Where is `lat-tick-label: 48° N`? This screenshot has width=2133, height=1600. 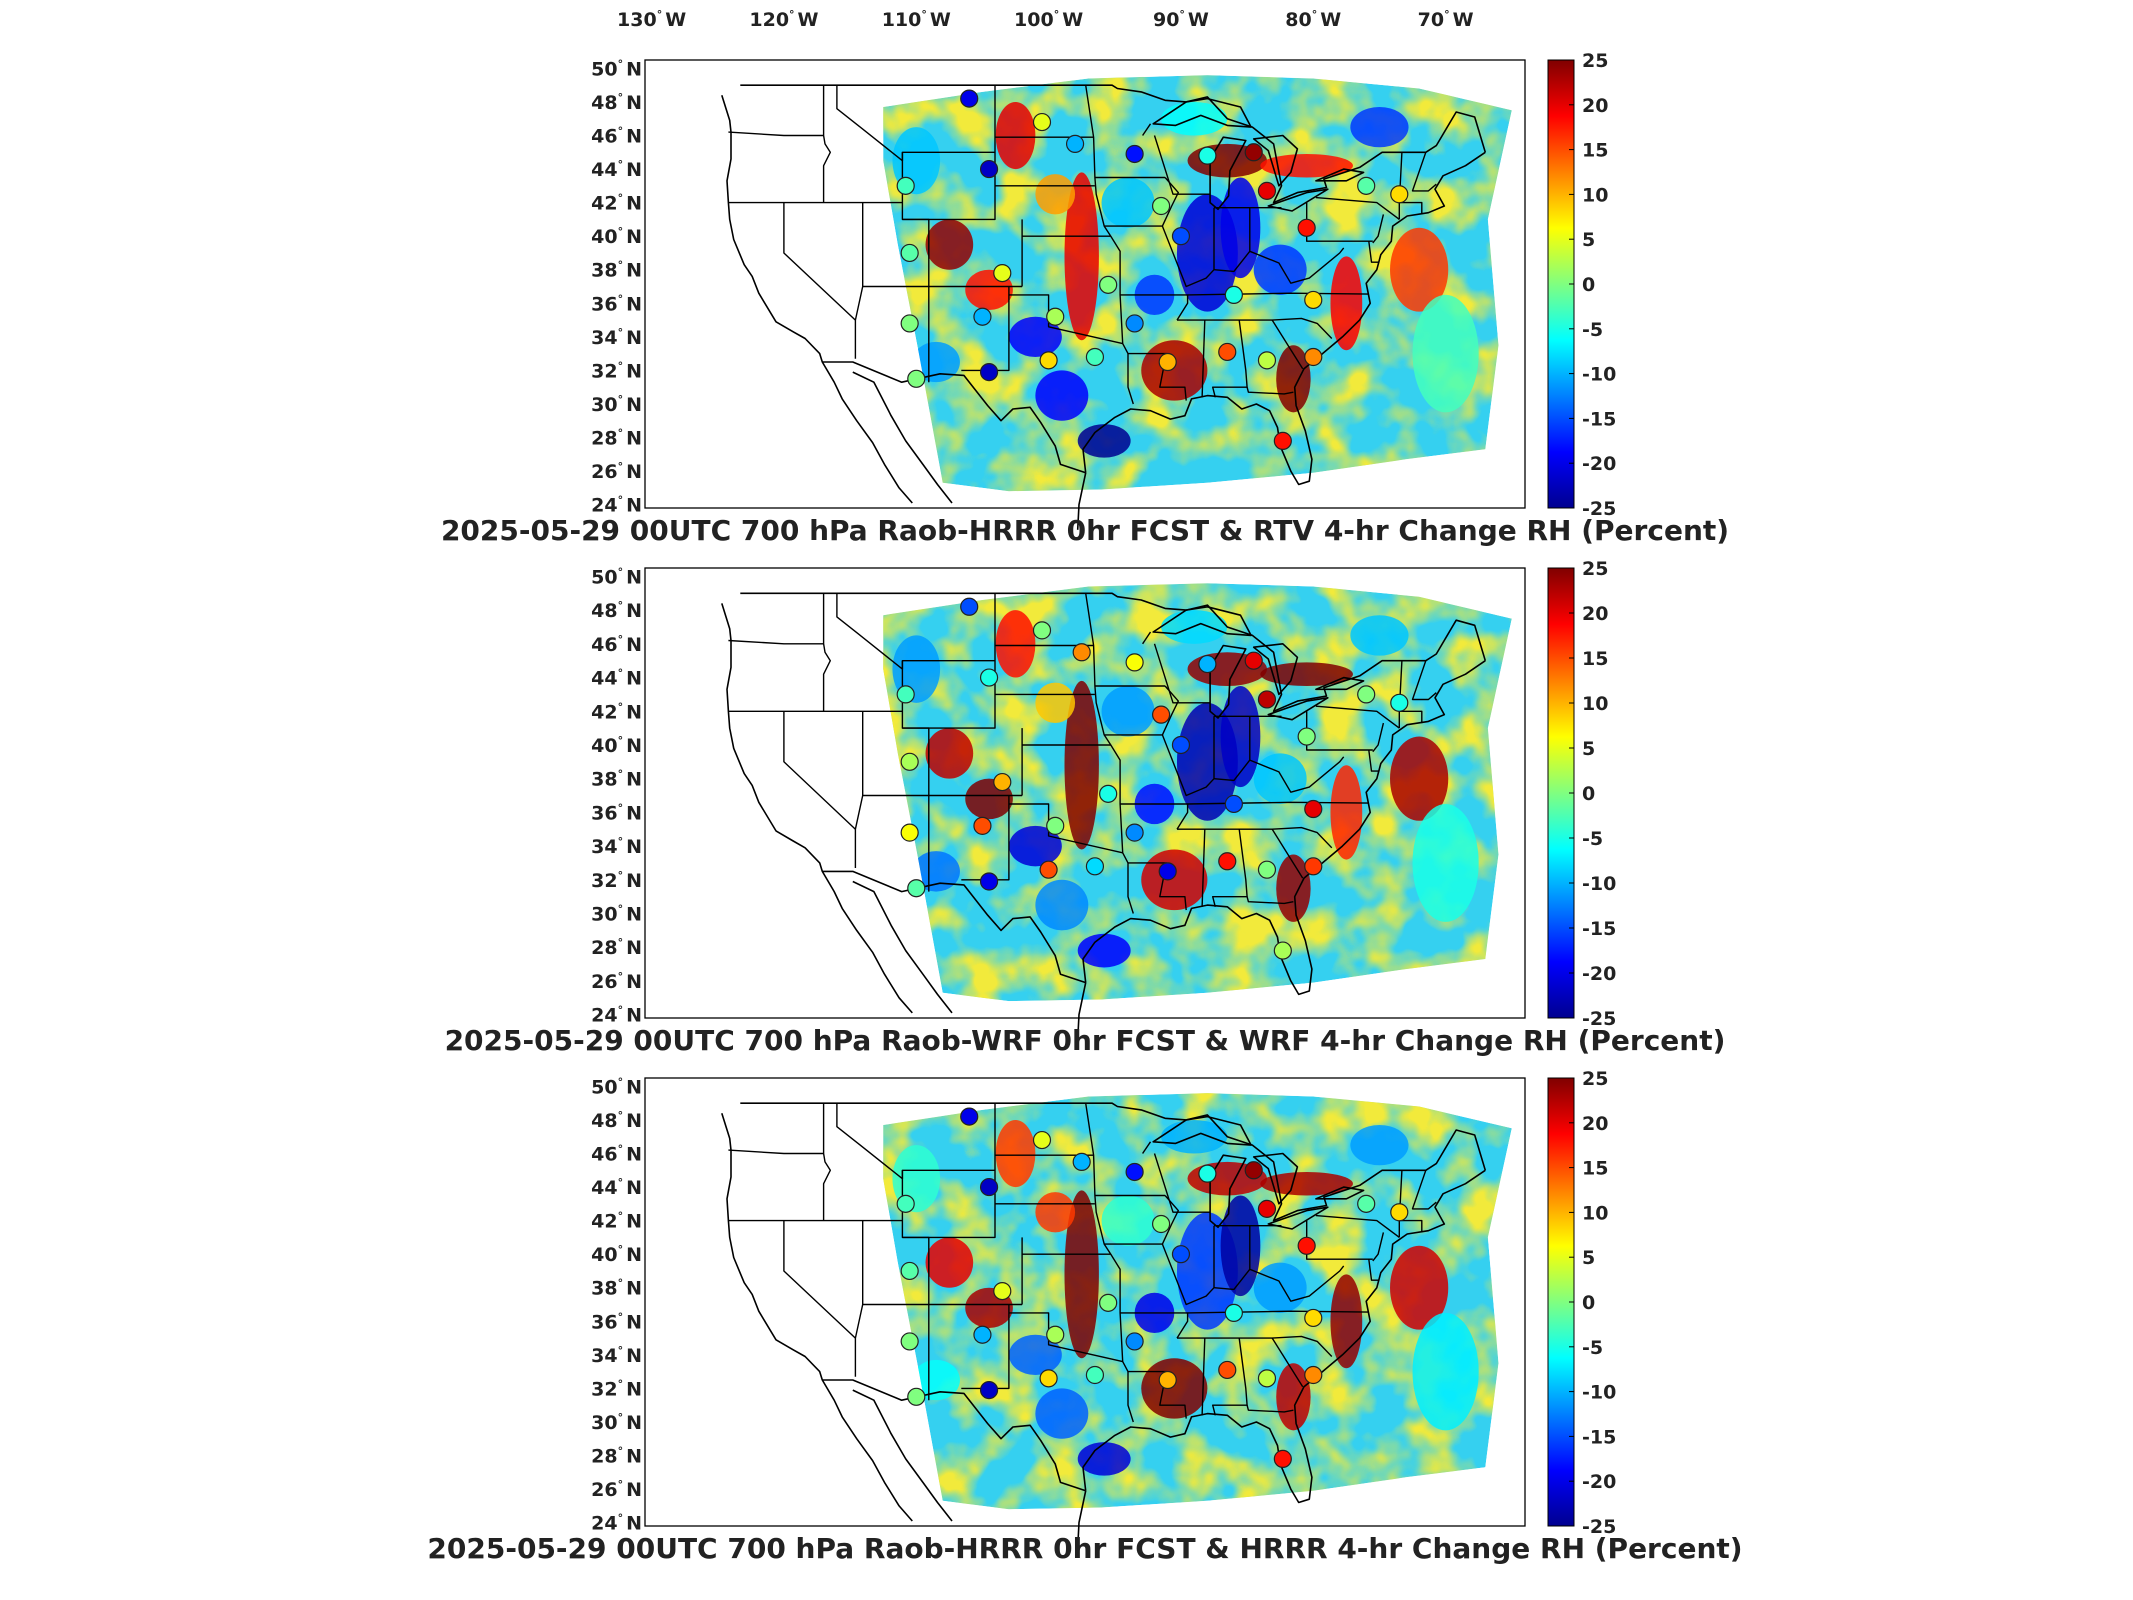
lat-tick-label: 48° N is located at coordinates (616, 1120).